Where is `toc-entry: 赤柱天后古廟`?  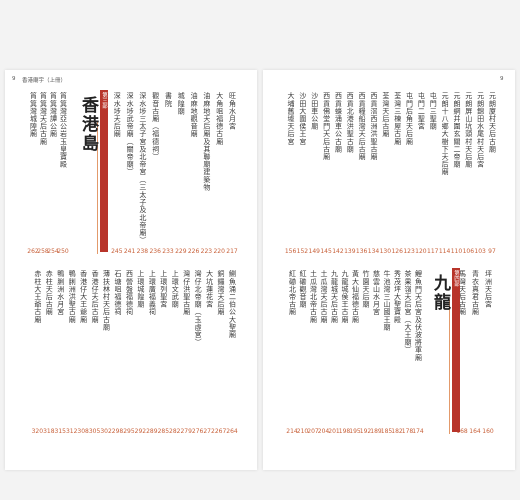
toc-entry: 赤柱天后古廟 is located at coordinates (49, 293).